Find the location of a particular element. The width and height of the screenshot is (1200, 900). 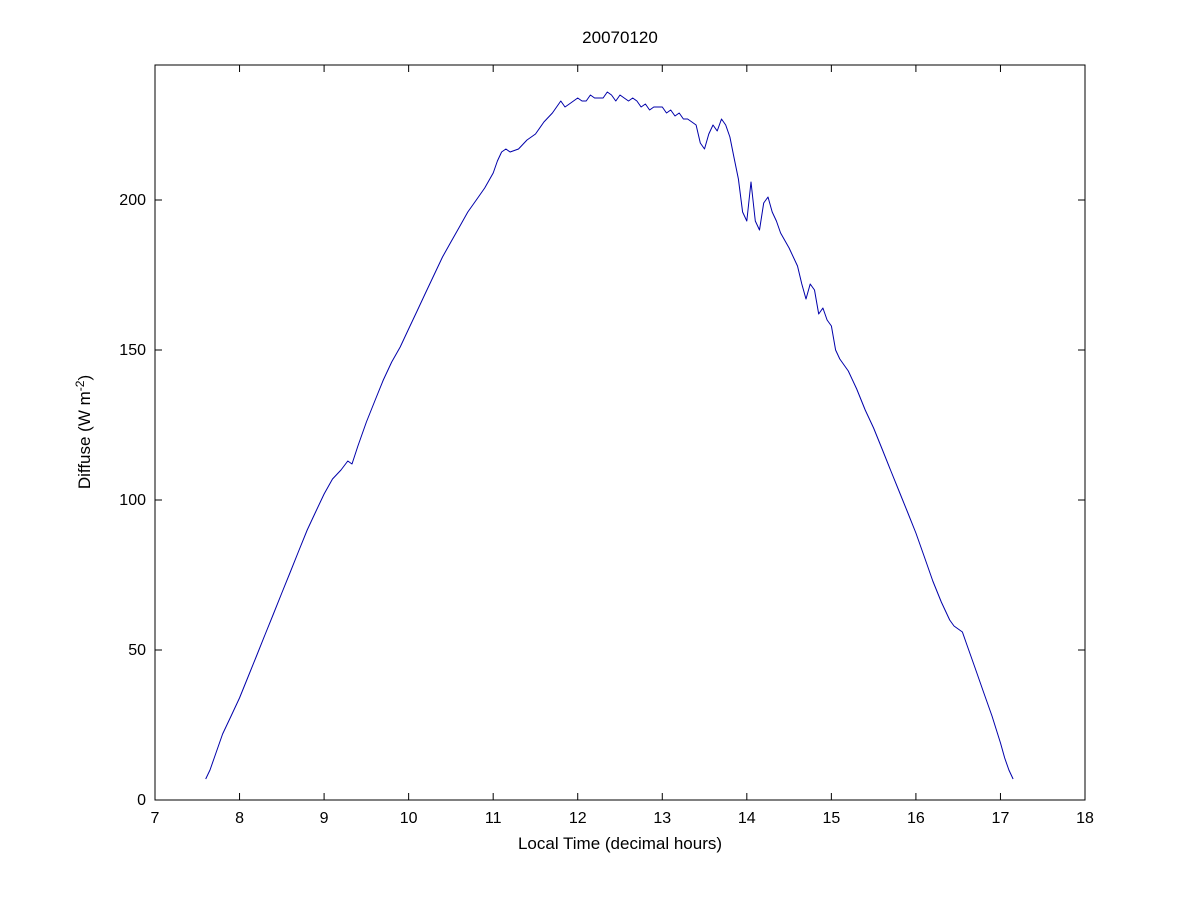

y-tick-label: 150 is located at coordinates (132, 350).